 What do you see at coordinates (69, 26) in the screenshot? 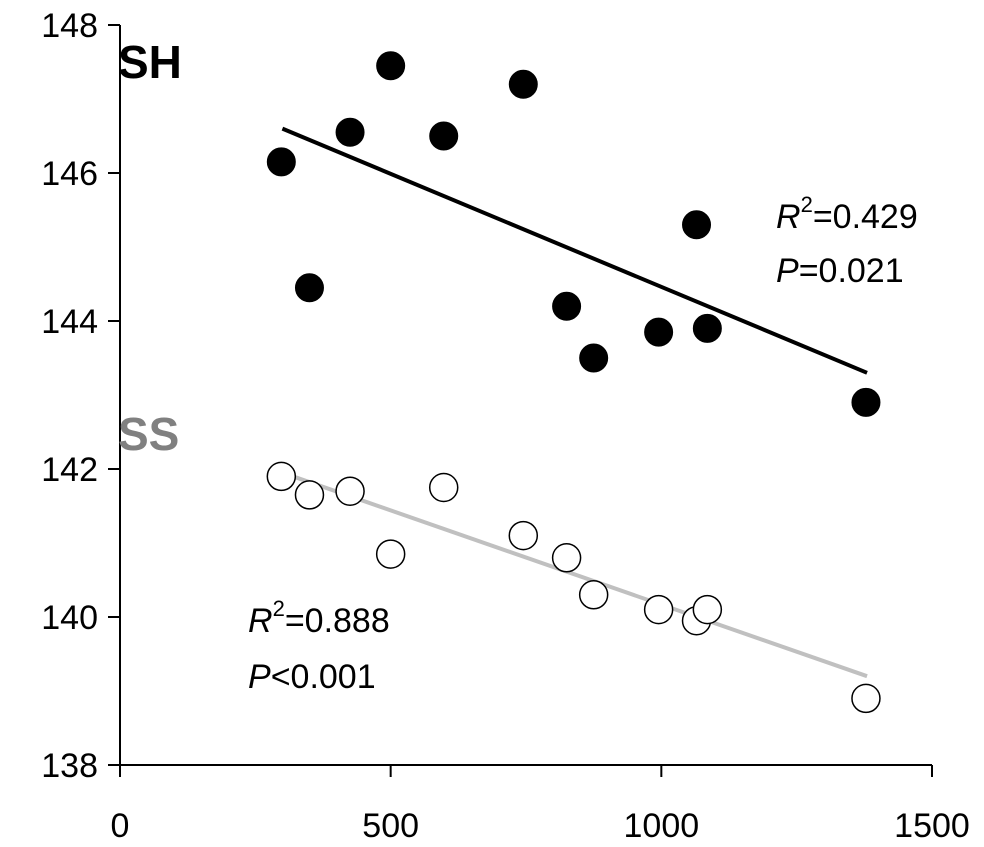
I see `y-tick-label: 148` at bounding box center [69, 26].